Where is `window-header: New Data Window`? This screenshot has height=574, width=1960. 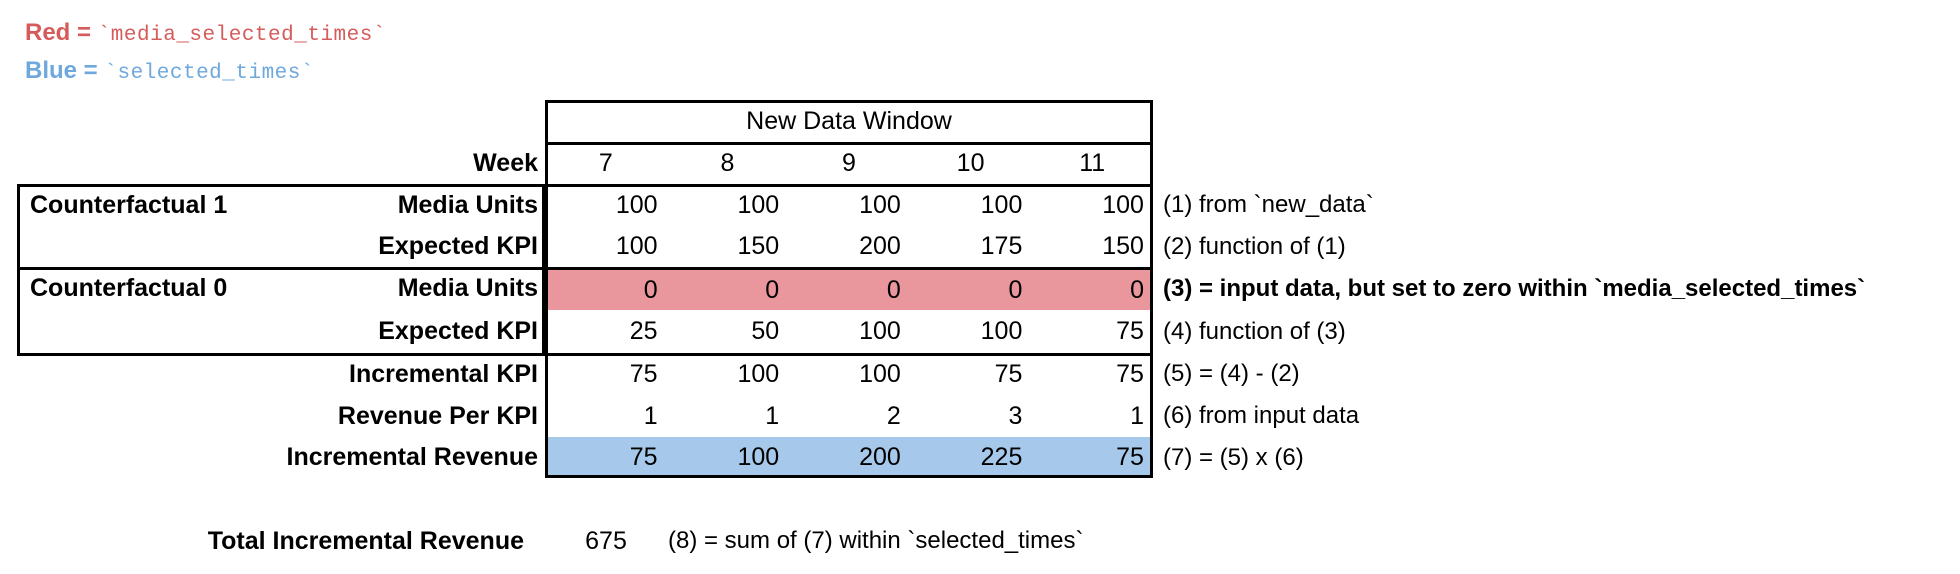 window-header: New Data Window is located at coordinates (849, 121).